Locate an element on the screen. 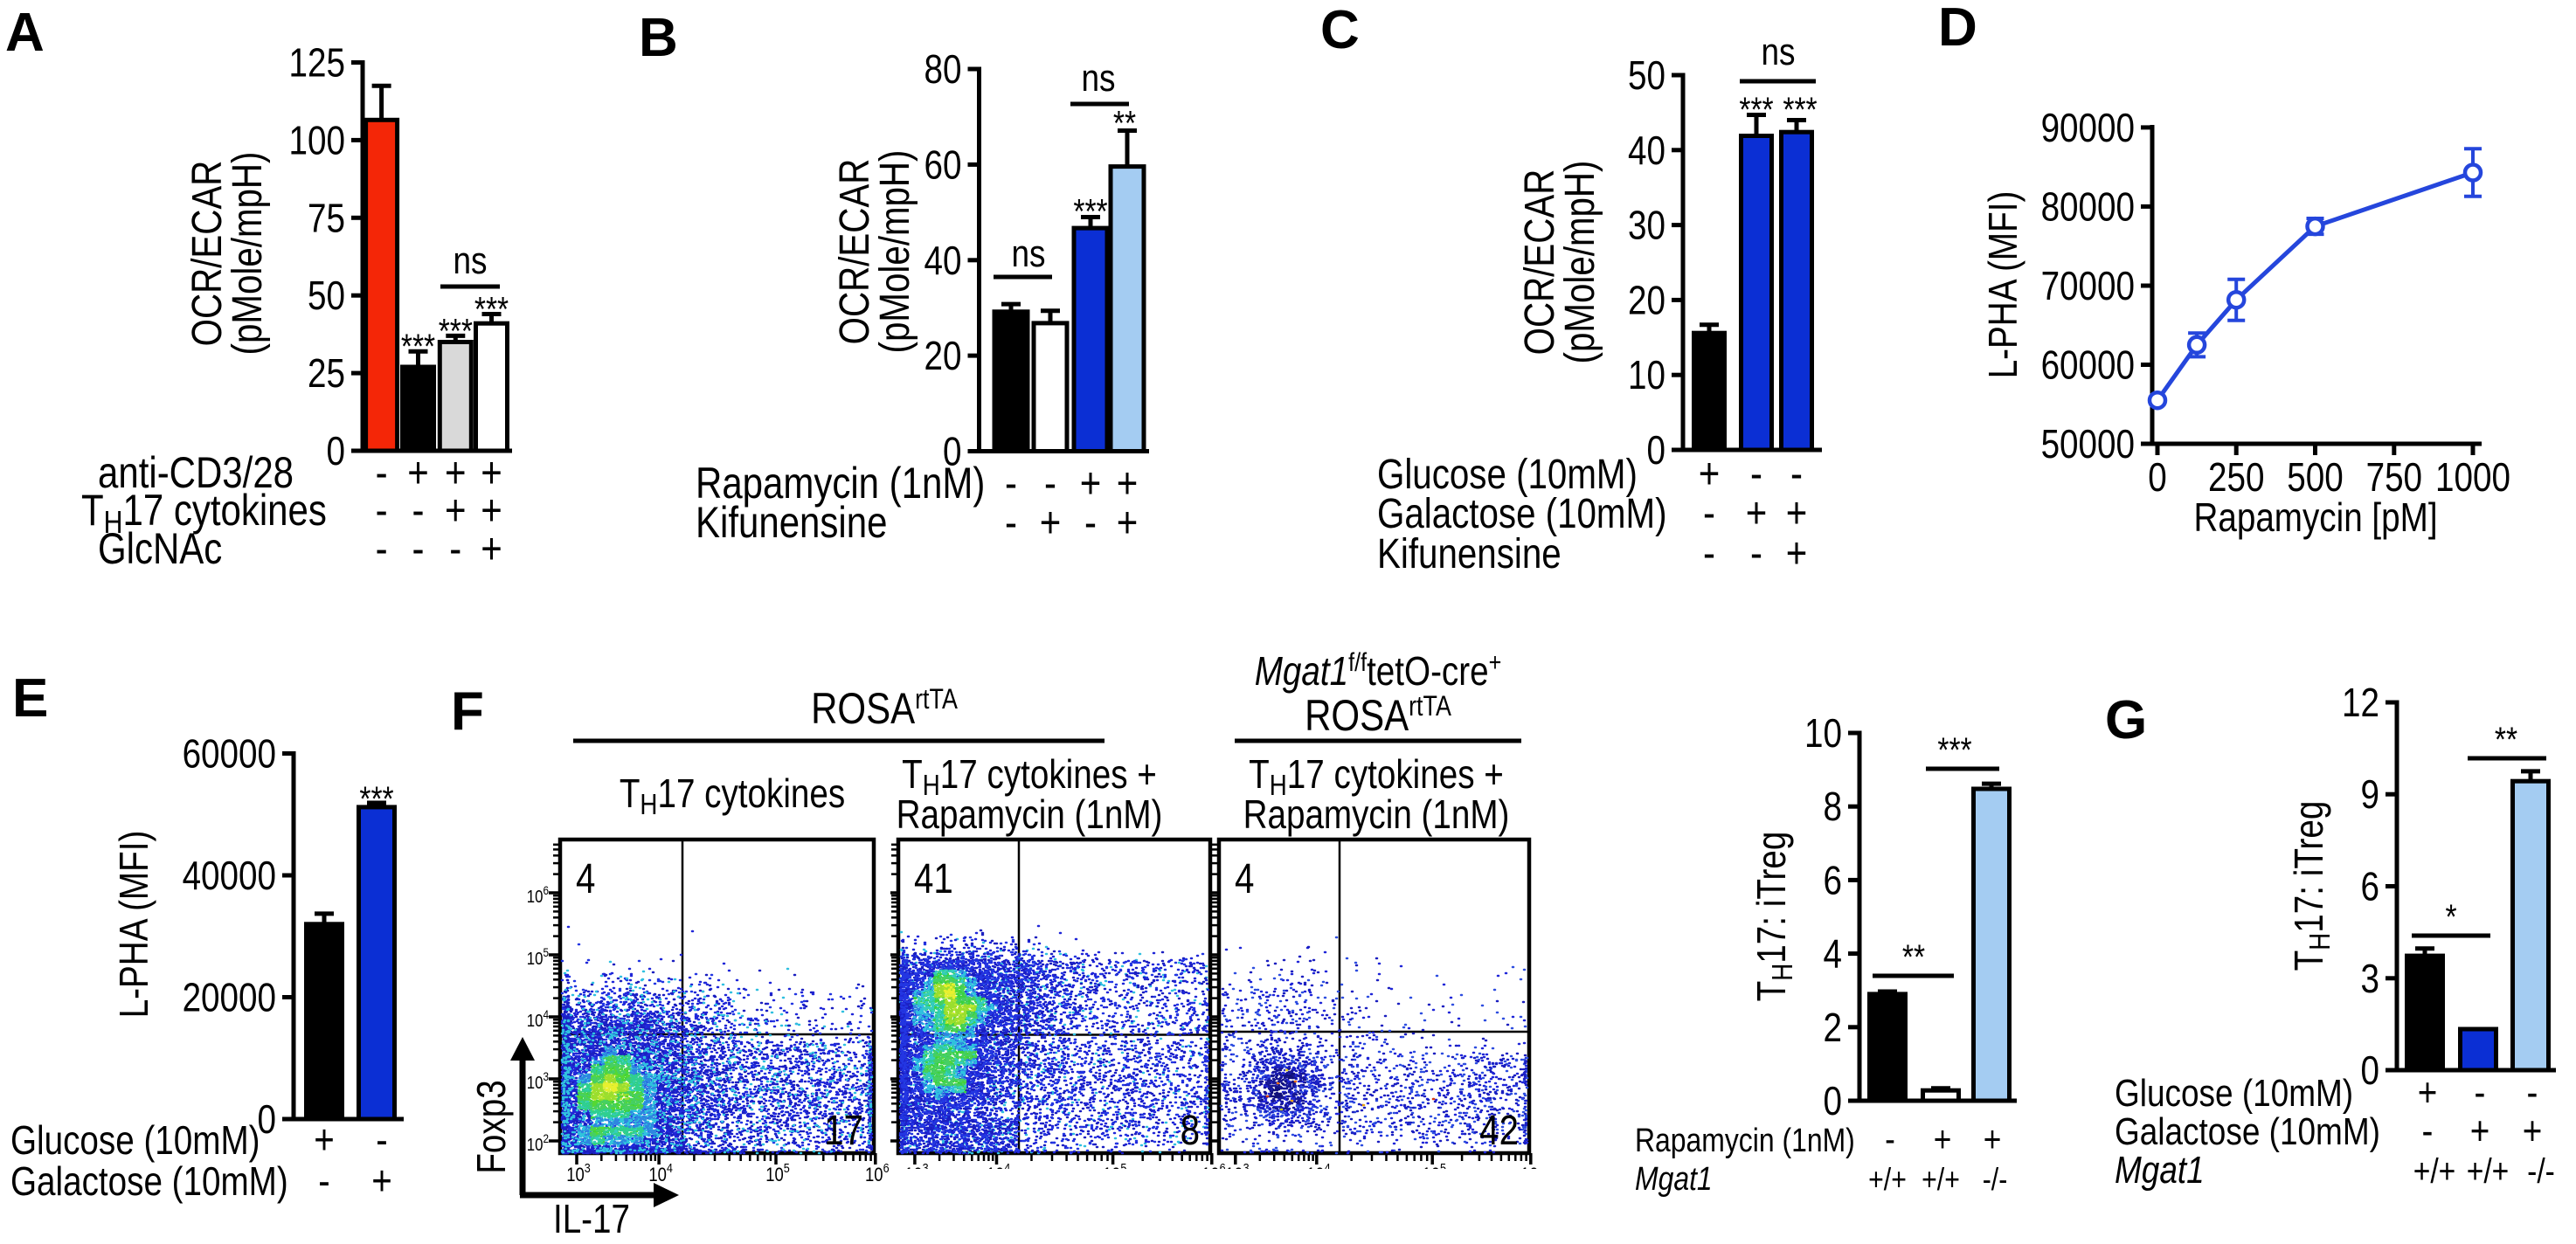 The width and height of the screenshot is (2576, 1244). svg-text: Galactose (10mM) is located at coordinates (1522, 514).